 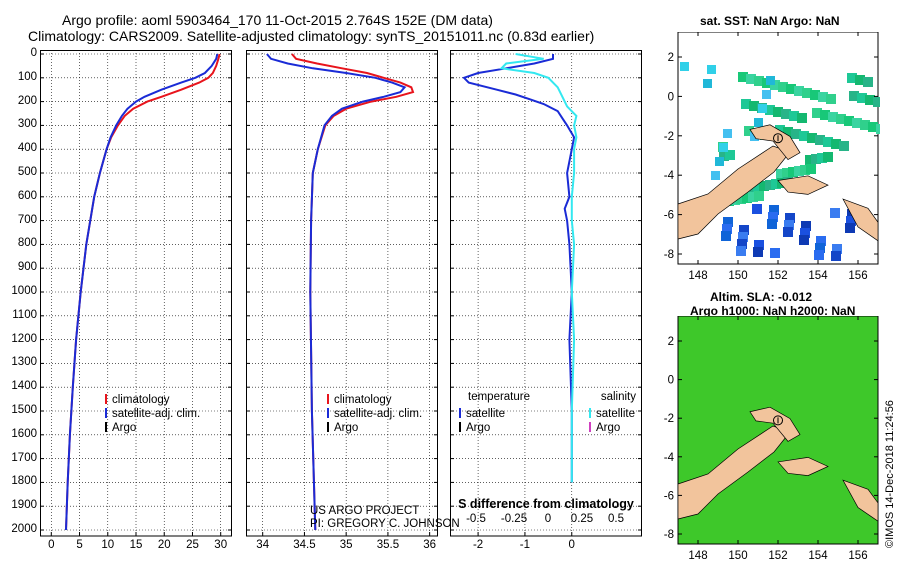 What do you see at coordinates (336, 292) in the screenshot?
I see `series-line-satellite-adj-clim-` at bounding box center [336, 292].